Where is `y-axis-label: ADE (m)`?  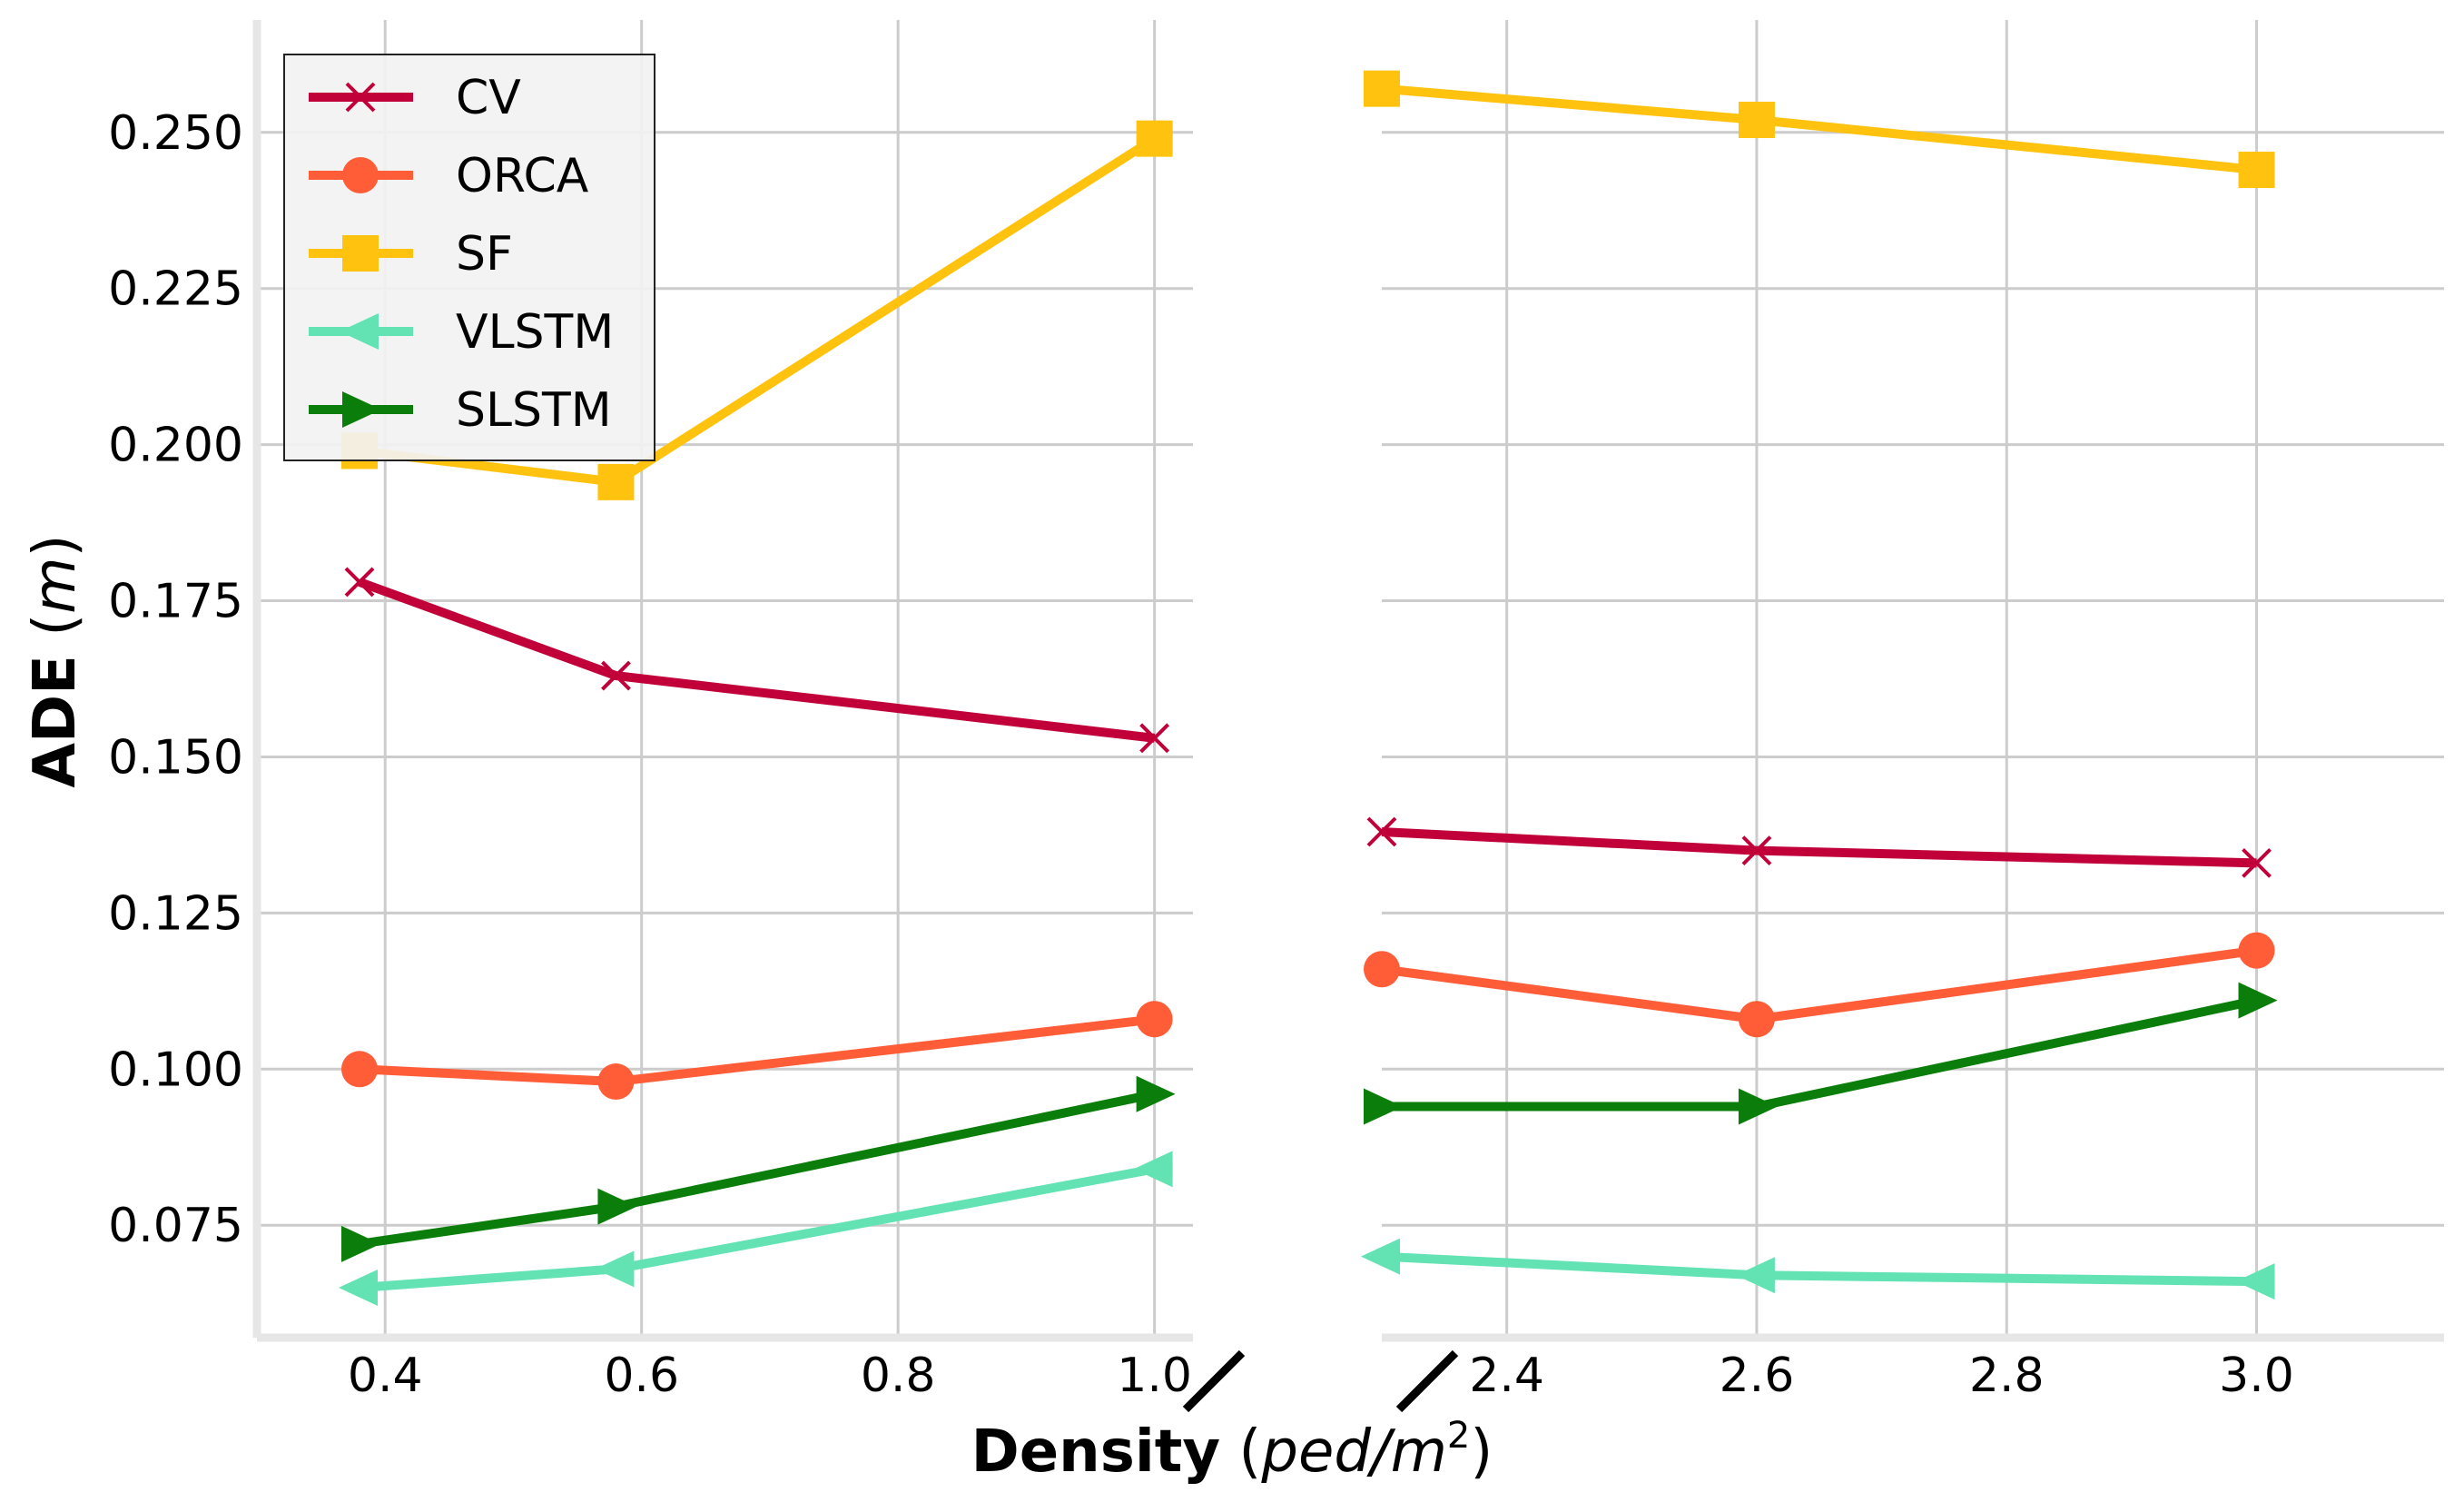 y-axis-label: ADE (m) is located at coordinates (55, 661).